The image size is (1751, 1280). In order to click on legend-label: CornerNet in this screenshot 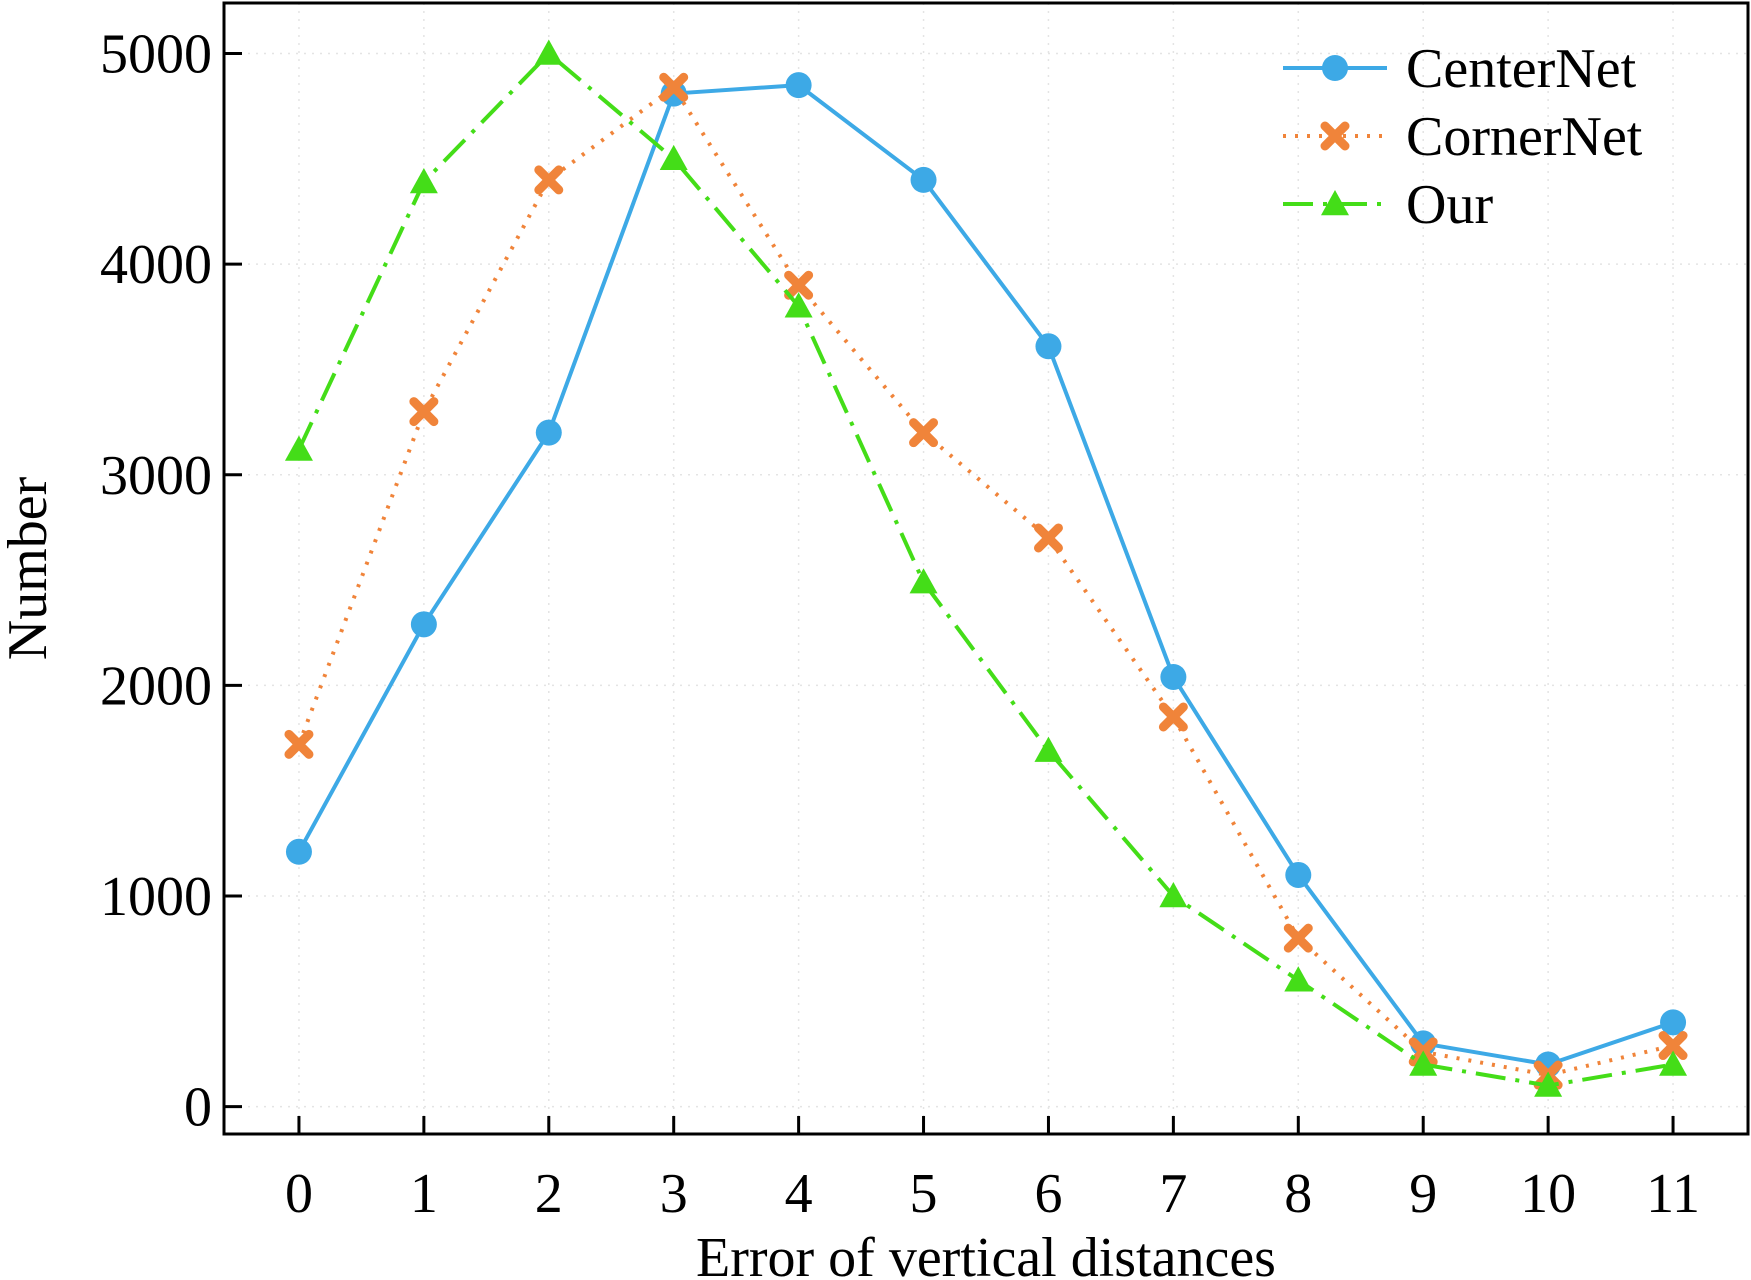, I will do `click(1524, 137)`.